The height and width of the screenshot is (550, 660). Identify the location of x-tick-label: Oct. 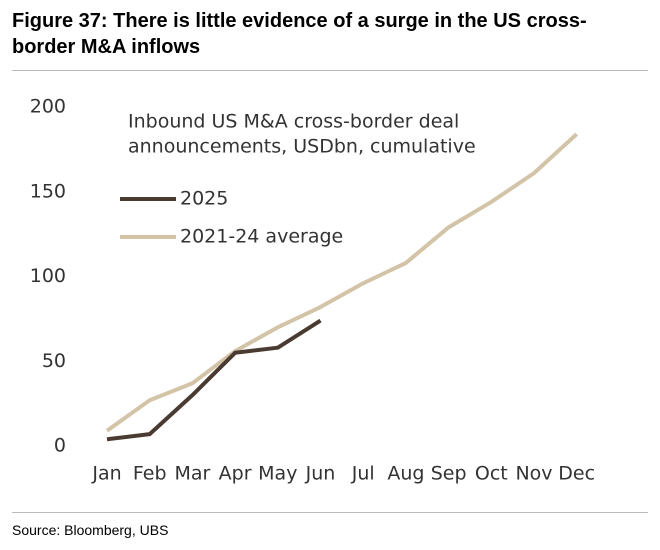
(491, 474).